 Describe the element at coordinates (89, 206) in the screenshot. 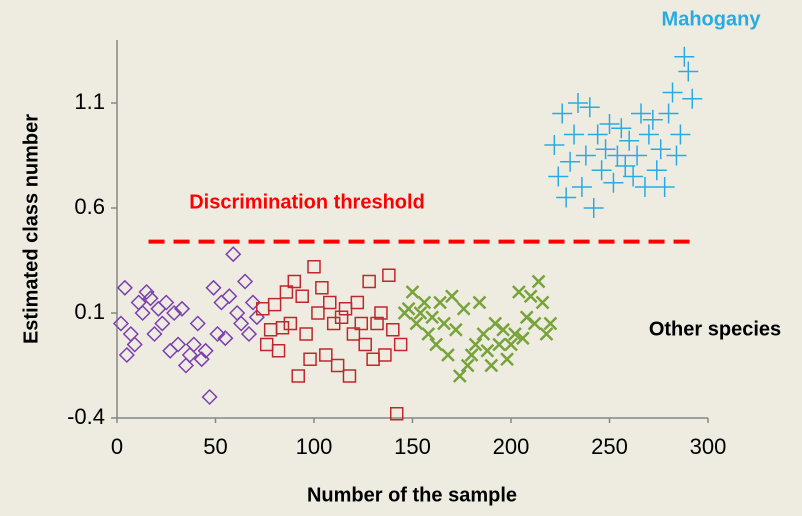

I see `y-tick-label: 0.6` at that location.